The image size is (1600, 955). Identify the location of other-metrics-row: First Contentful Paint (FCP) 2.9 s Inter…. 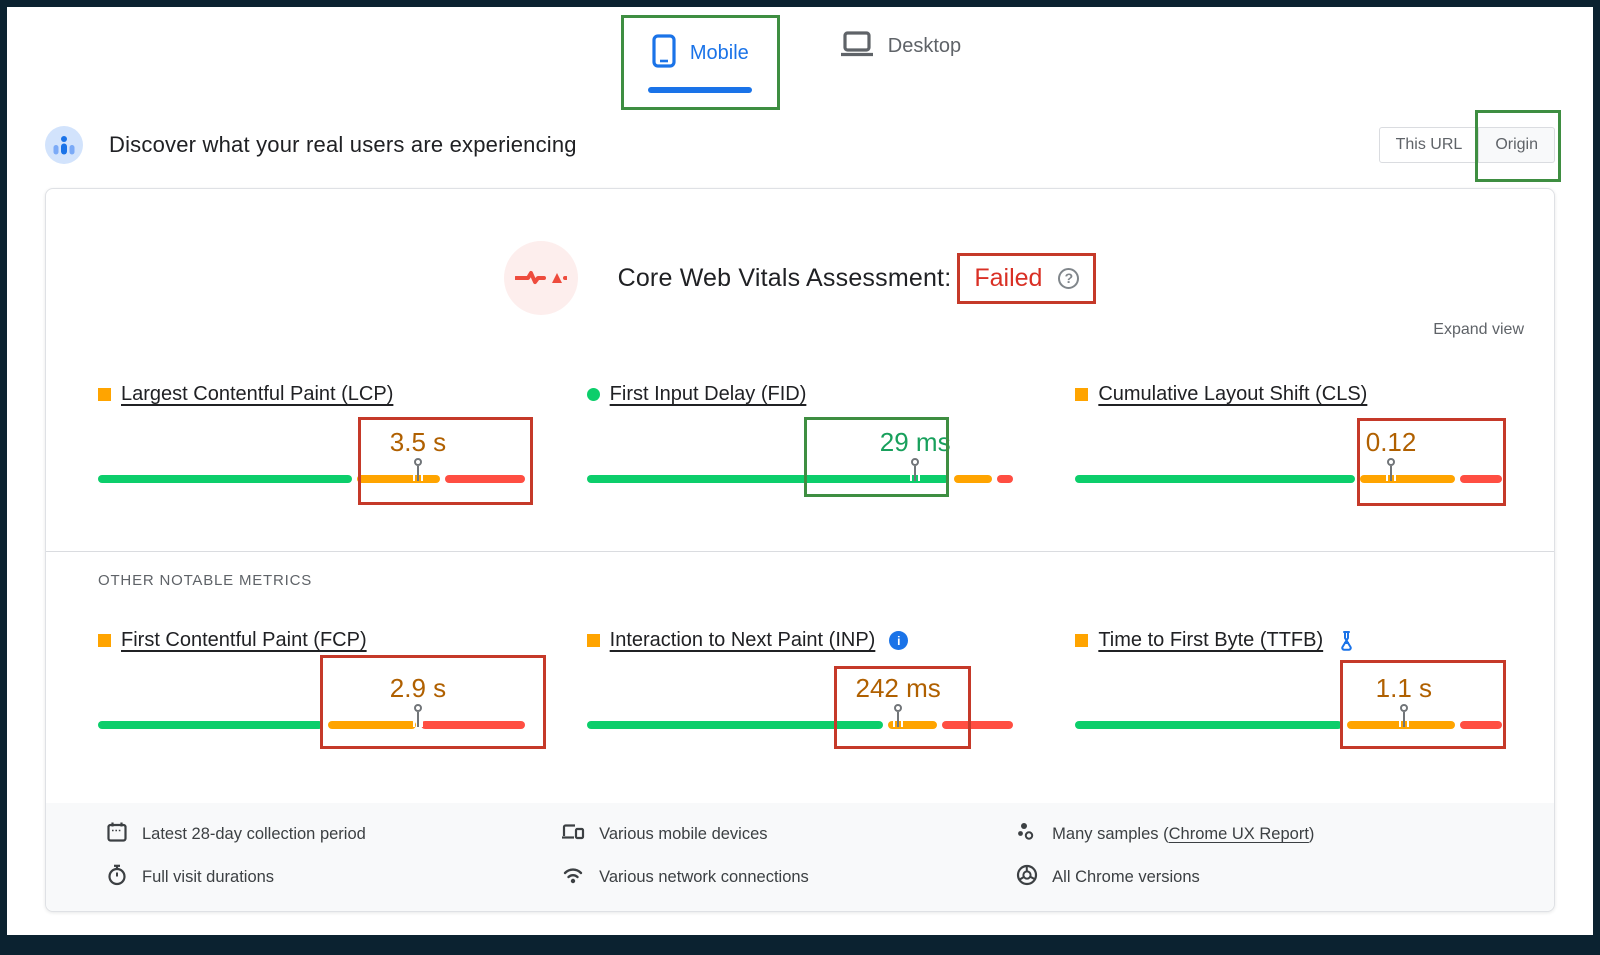
(800, 691).